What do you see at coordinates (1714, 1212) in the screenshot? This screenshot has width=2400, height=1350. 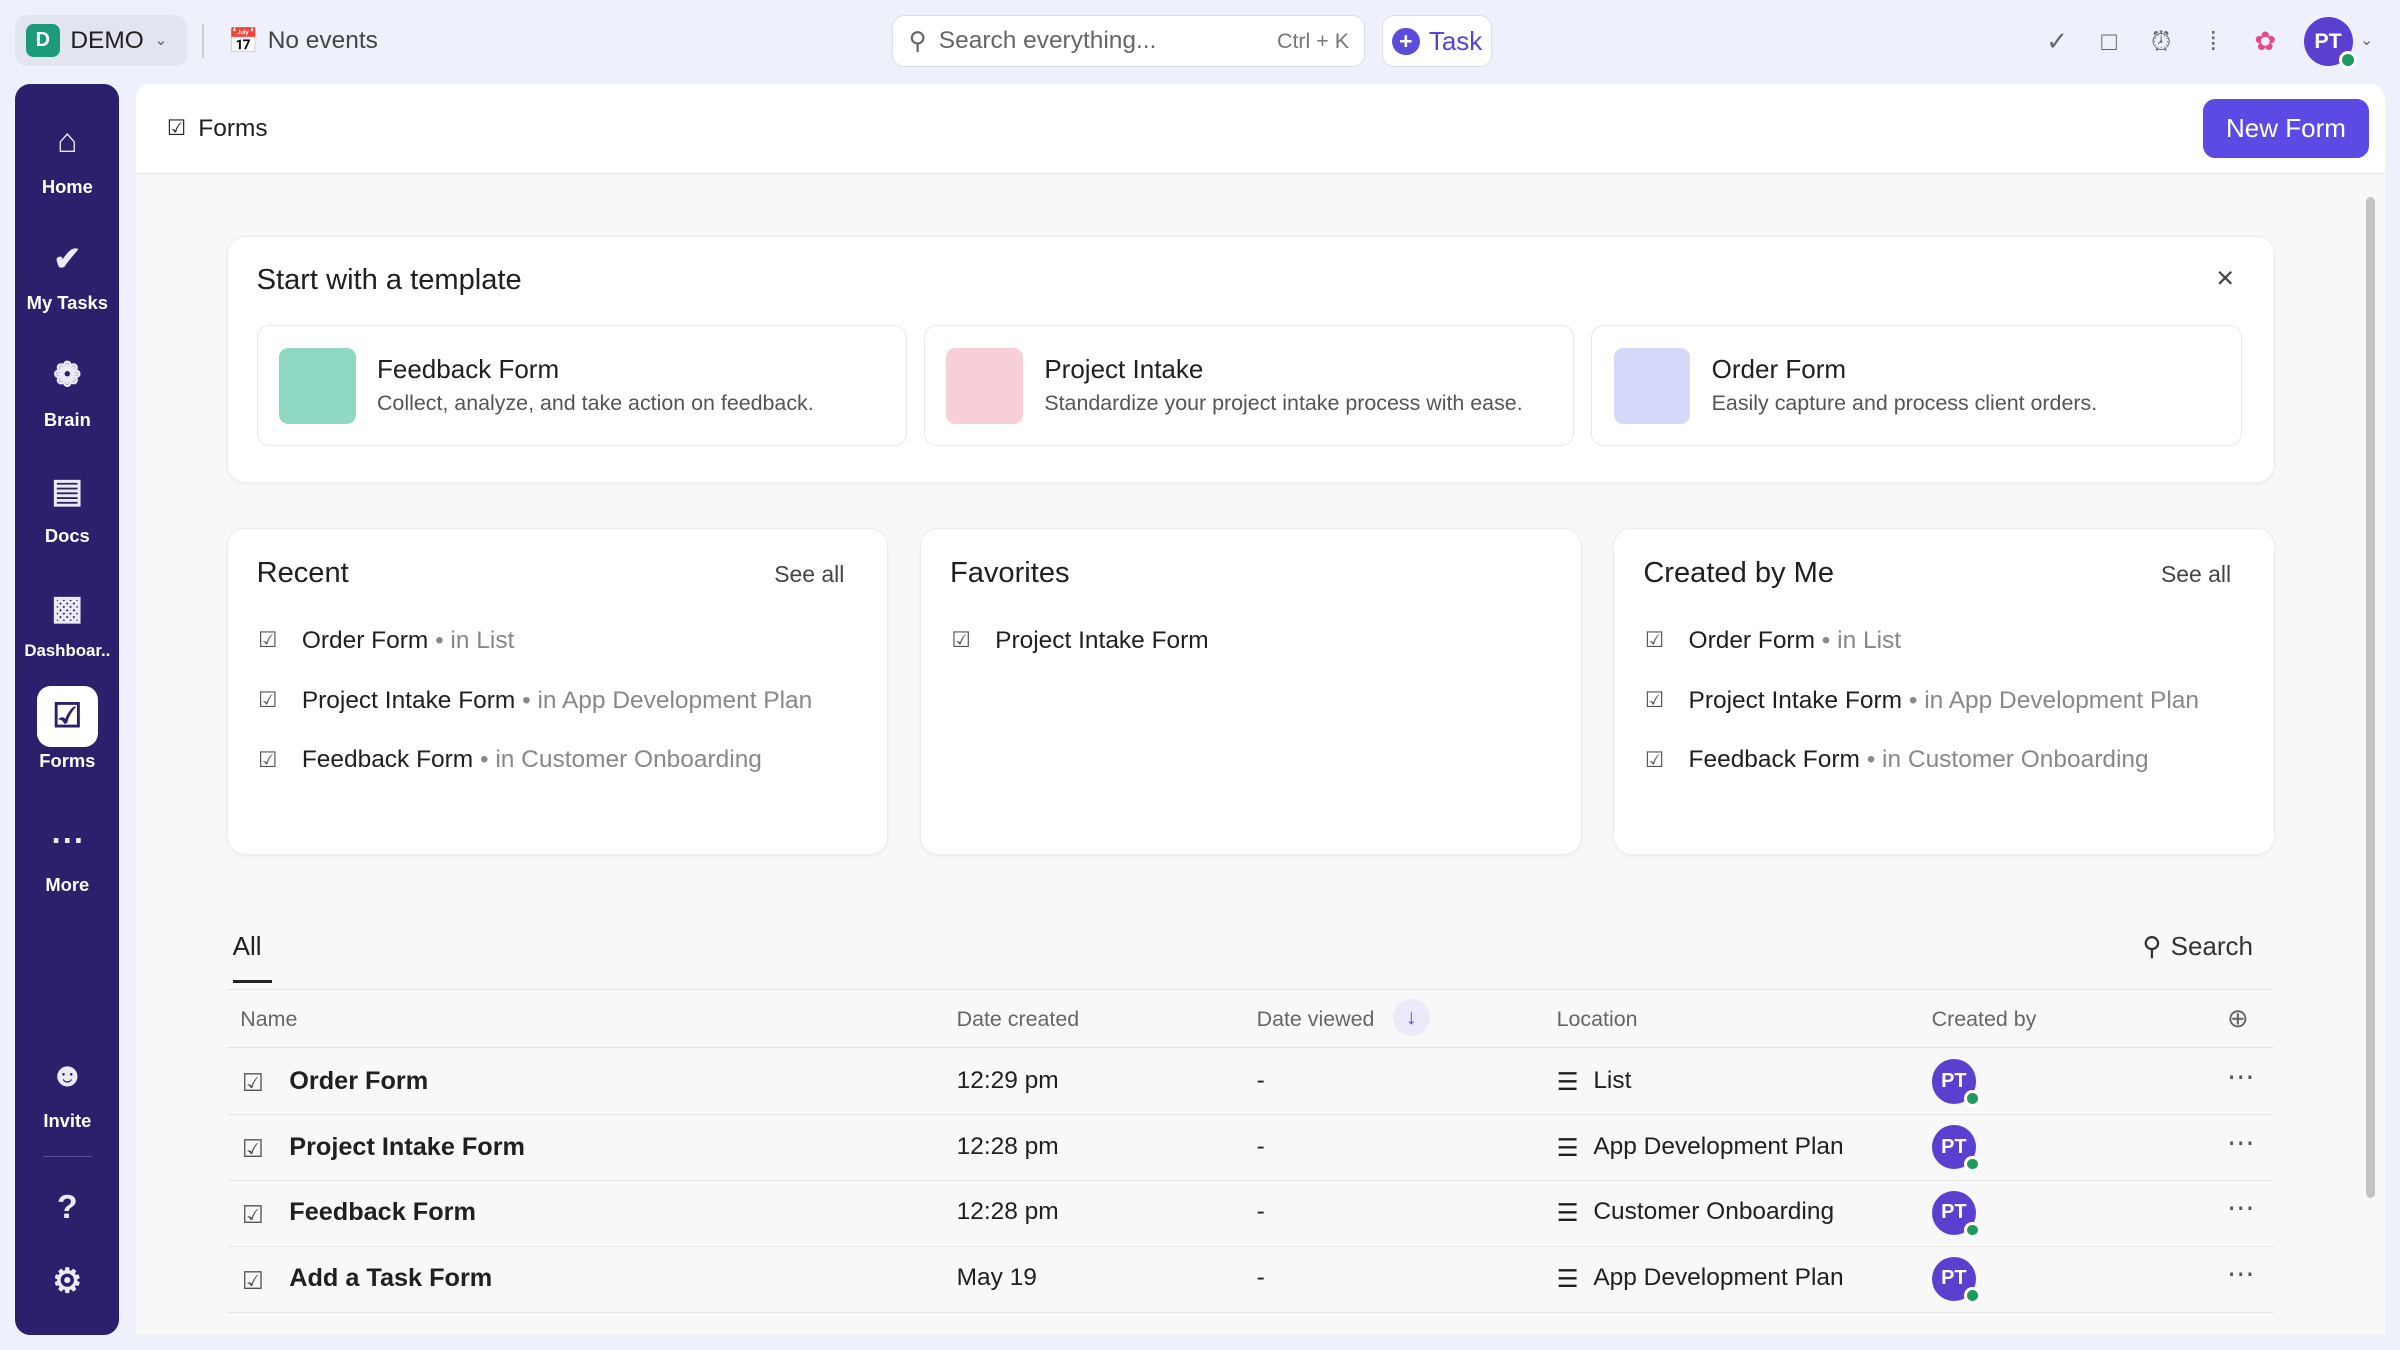 I see `location-link: Customer Onboarding` at bounding box center [1714, 1212].